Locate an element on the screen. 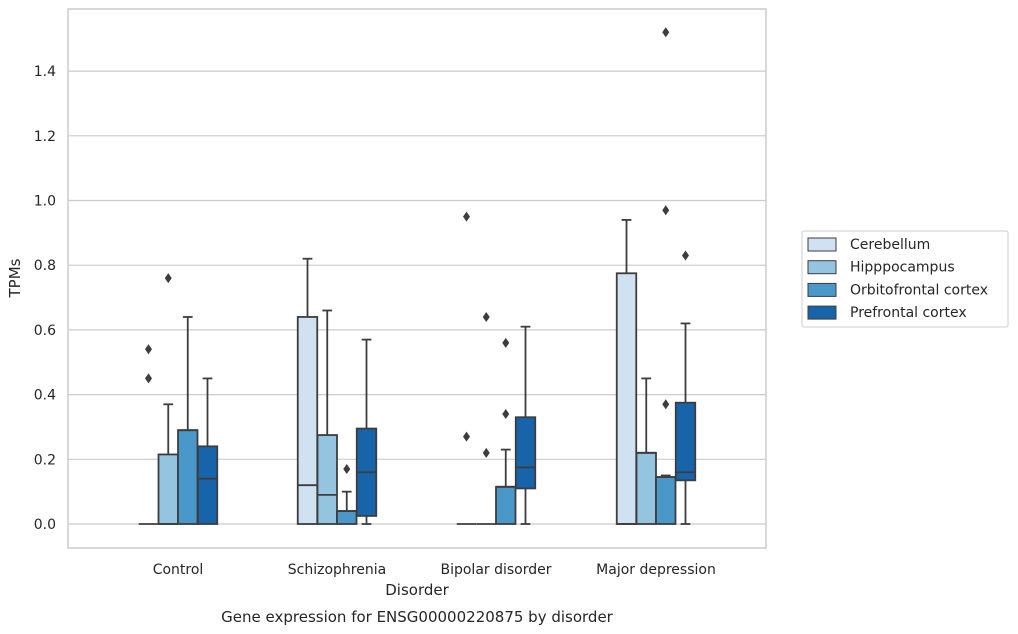 This screenshot has width=1018, height=634. y-tick-label: 0.8 is located at coordinates (45, 266).